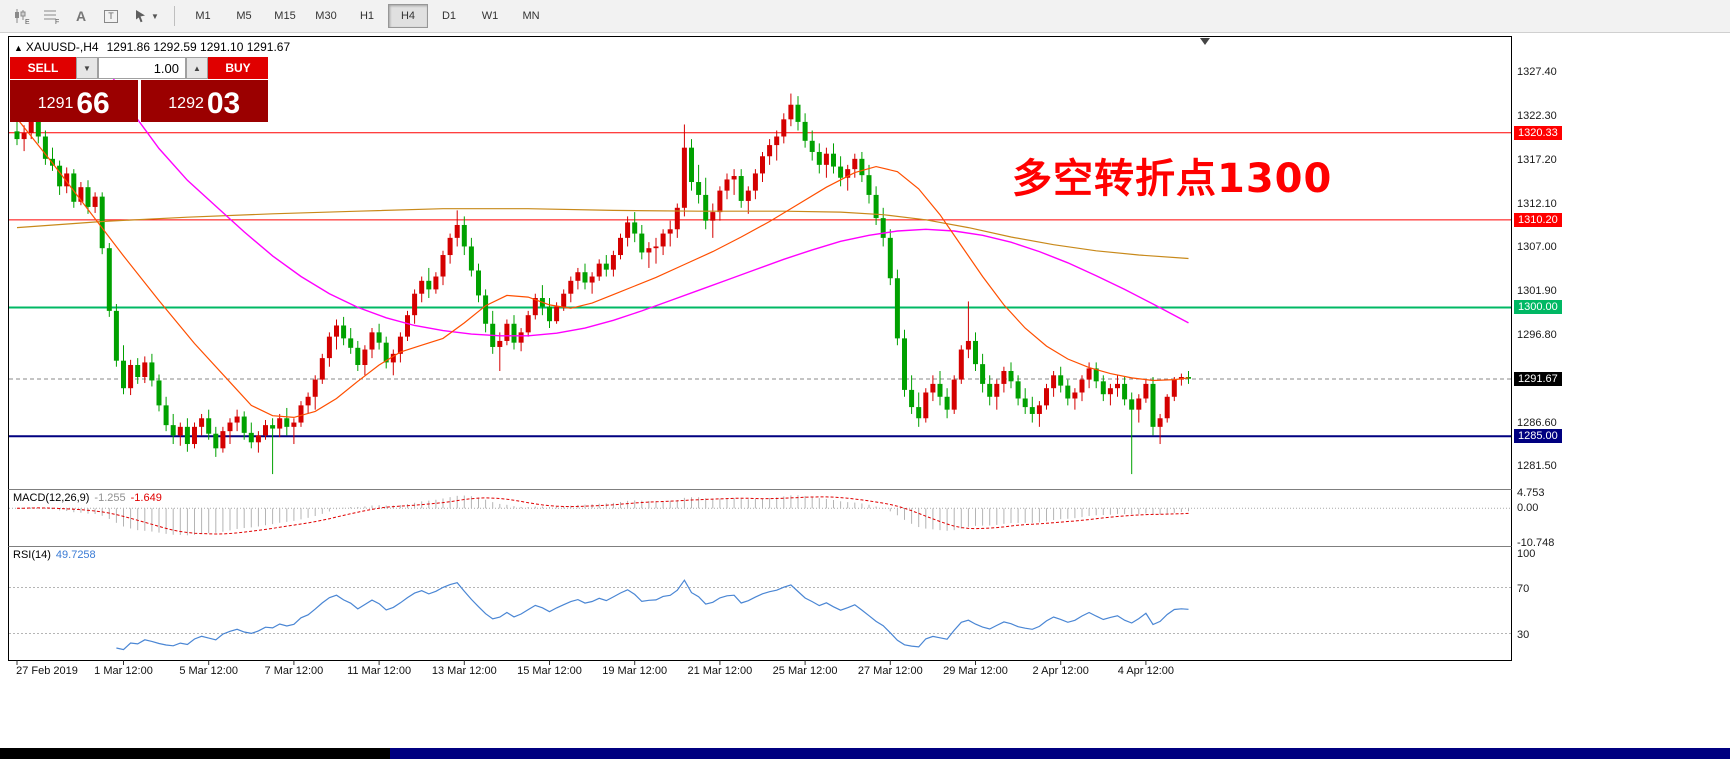 This screenshot has width=1730, height=759. Describe the element at coordinates (203, 16) in the screenshot. I see `timeframe-button-M1: M1` at that location.